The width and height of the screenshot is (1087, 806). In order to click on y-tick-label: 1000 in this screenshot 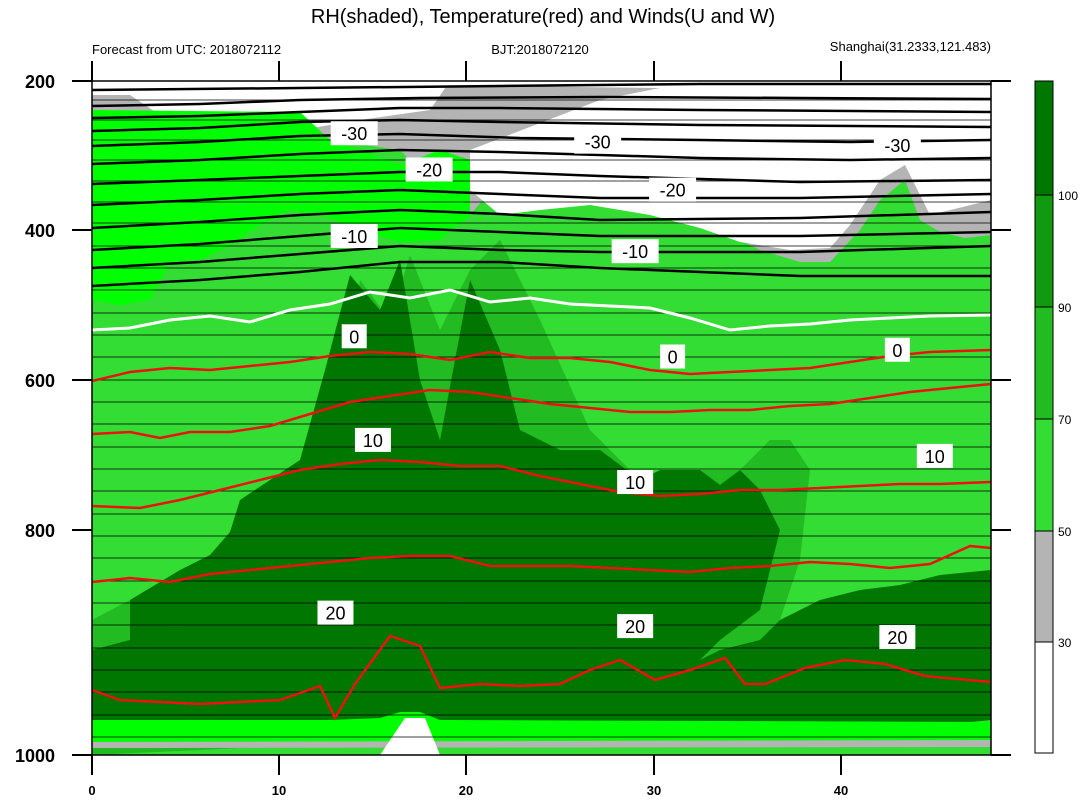, I will do `click(35, 756)`.